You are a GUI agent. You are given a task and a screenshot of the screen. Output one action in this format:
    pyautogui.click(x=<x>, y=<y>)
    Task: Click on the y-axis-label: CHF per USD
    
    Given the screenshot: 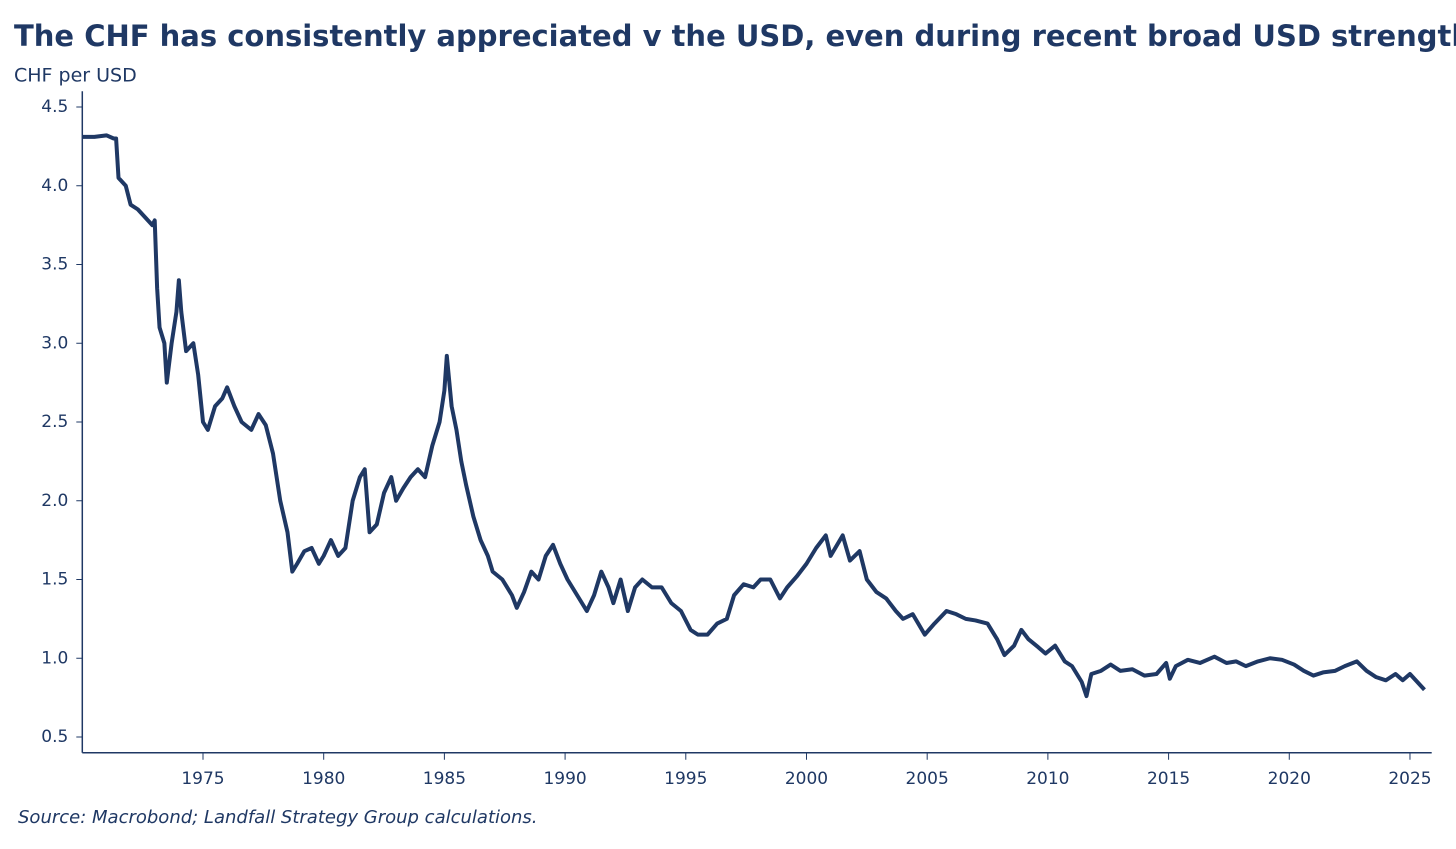 What is the action you would take?
    pyautogui.click(x=75, y=76)
    